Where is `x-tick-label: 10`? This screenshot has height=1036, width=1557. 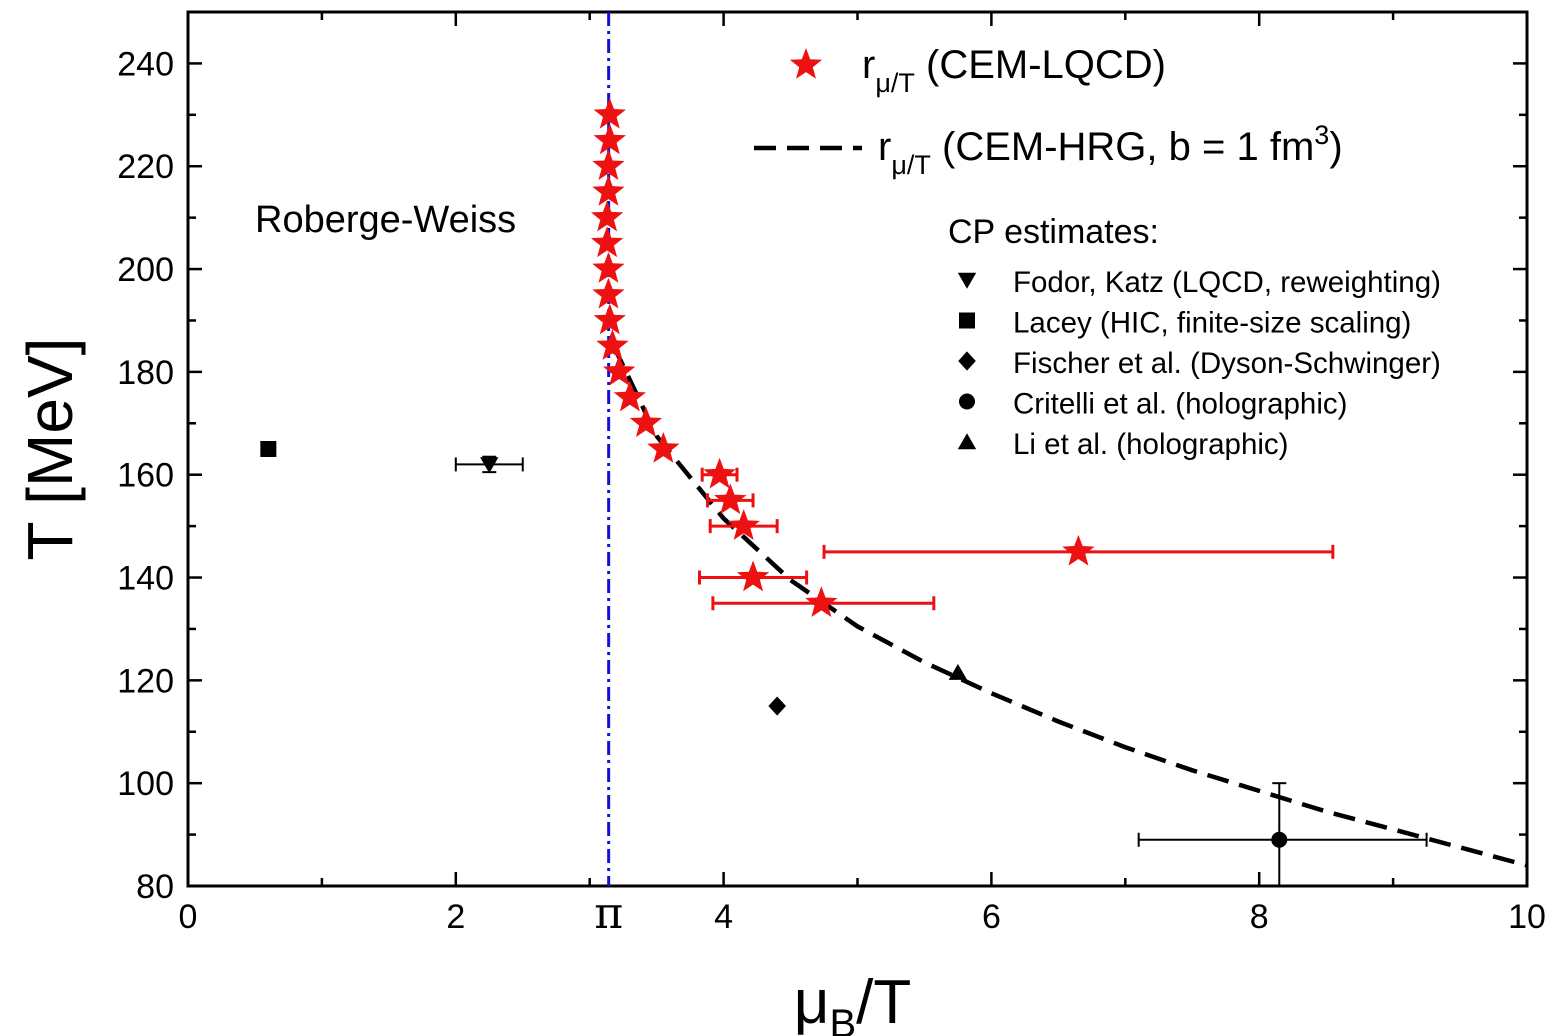
x-tick-label: 10 is located at coordinates (1527, 917).